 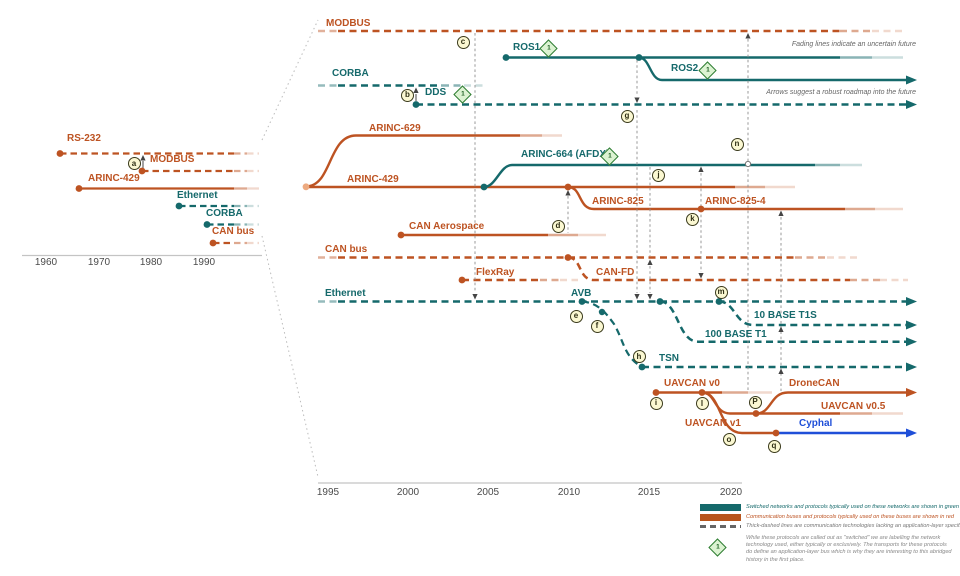 I want to click on marker-j: j, so click(x=658, y=175).